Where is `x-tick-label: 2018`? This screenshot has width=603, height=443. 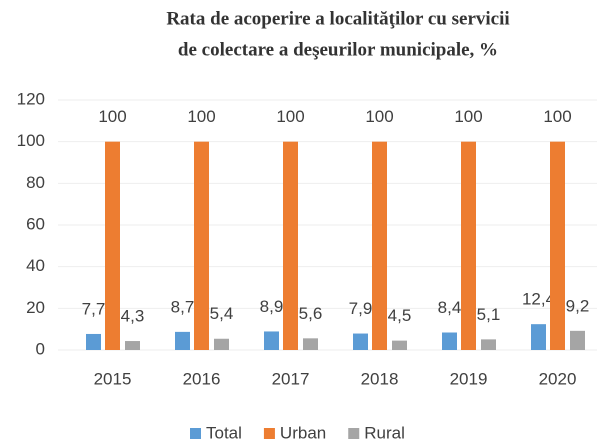
x-tick-label: 2018 is located at coordinates (380, 378).